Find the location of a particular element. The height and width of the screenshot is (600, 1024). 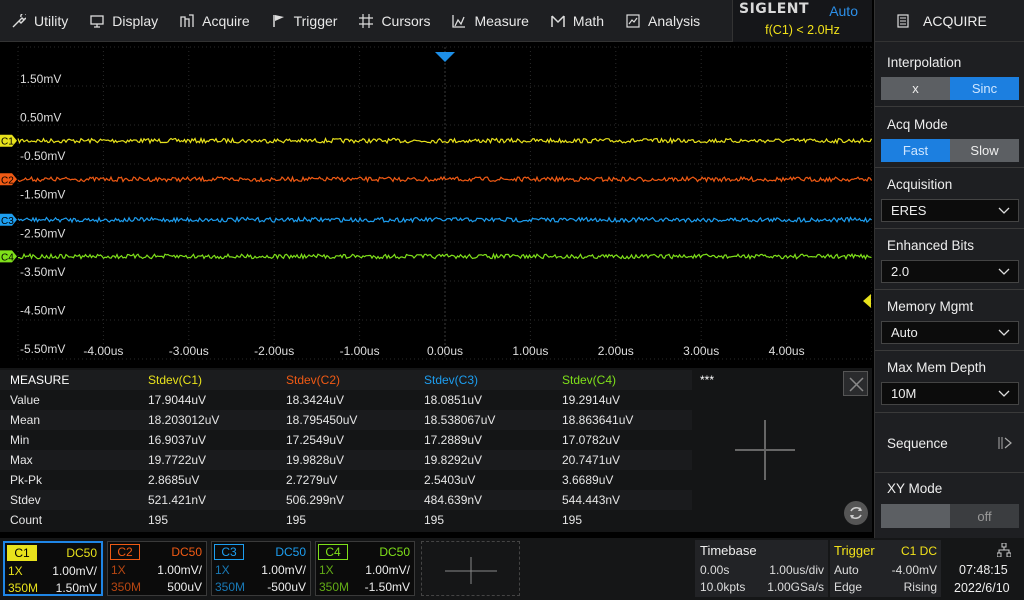

math-icon is located at coordinates (558, 21).